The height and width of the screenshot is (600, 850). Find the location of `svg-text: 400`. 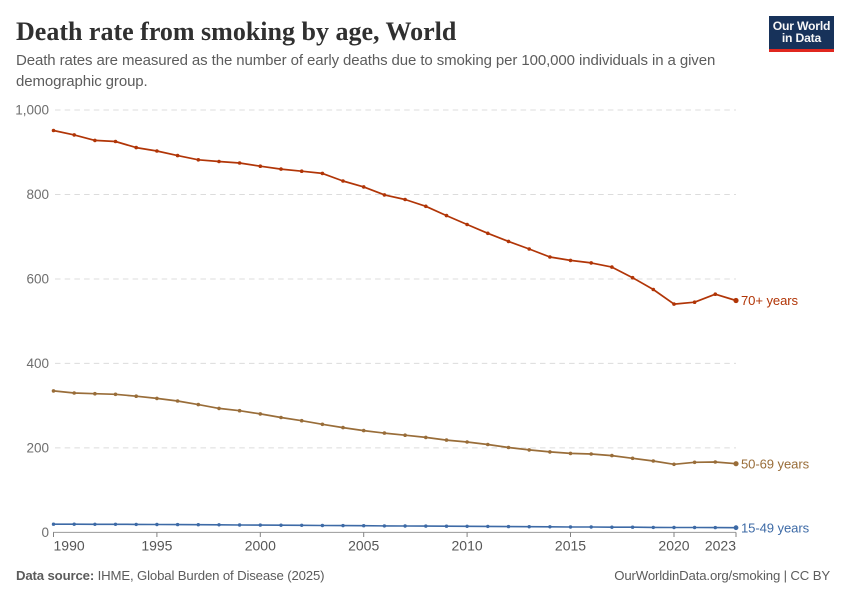

svg-text: 400 is located at coordinates (37, 363).